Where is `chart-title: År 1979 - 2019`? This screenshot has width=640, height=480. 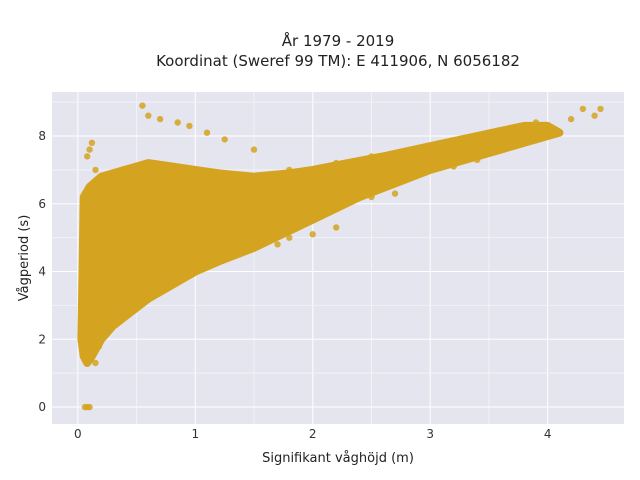 chart-title: År 1979 - 2019 is located at coordinates (338, 40).